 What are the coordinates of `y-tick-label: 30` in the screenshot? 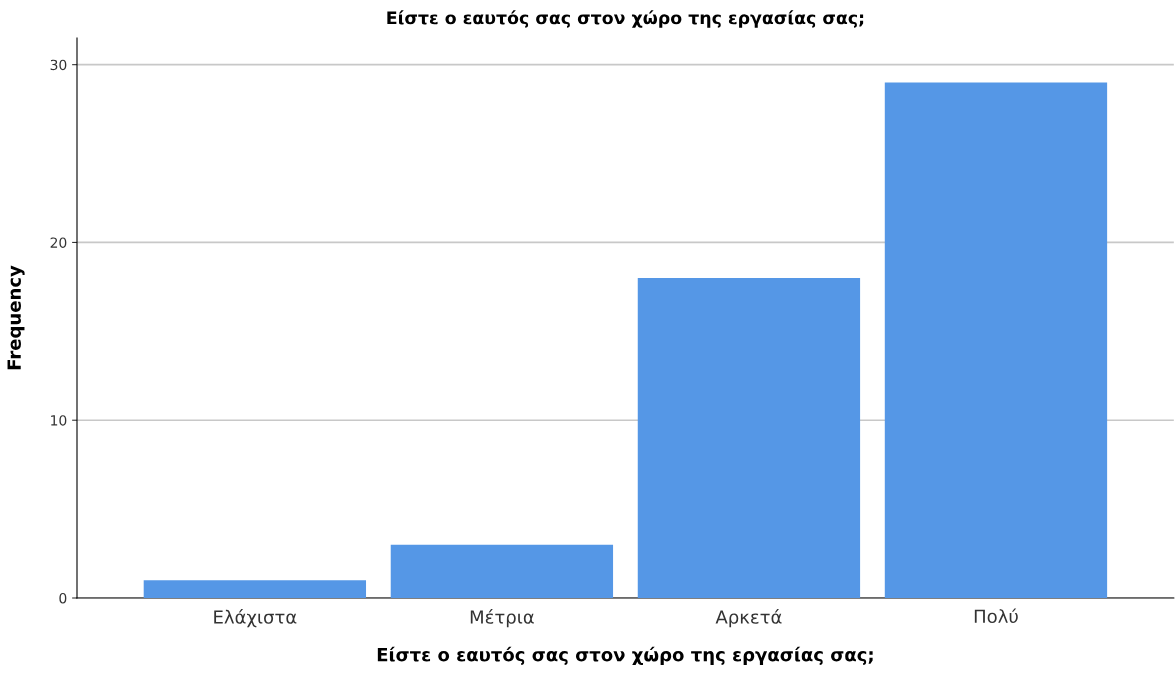 It's located at (58, 65).